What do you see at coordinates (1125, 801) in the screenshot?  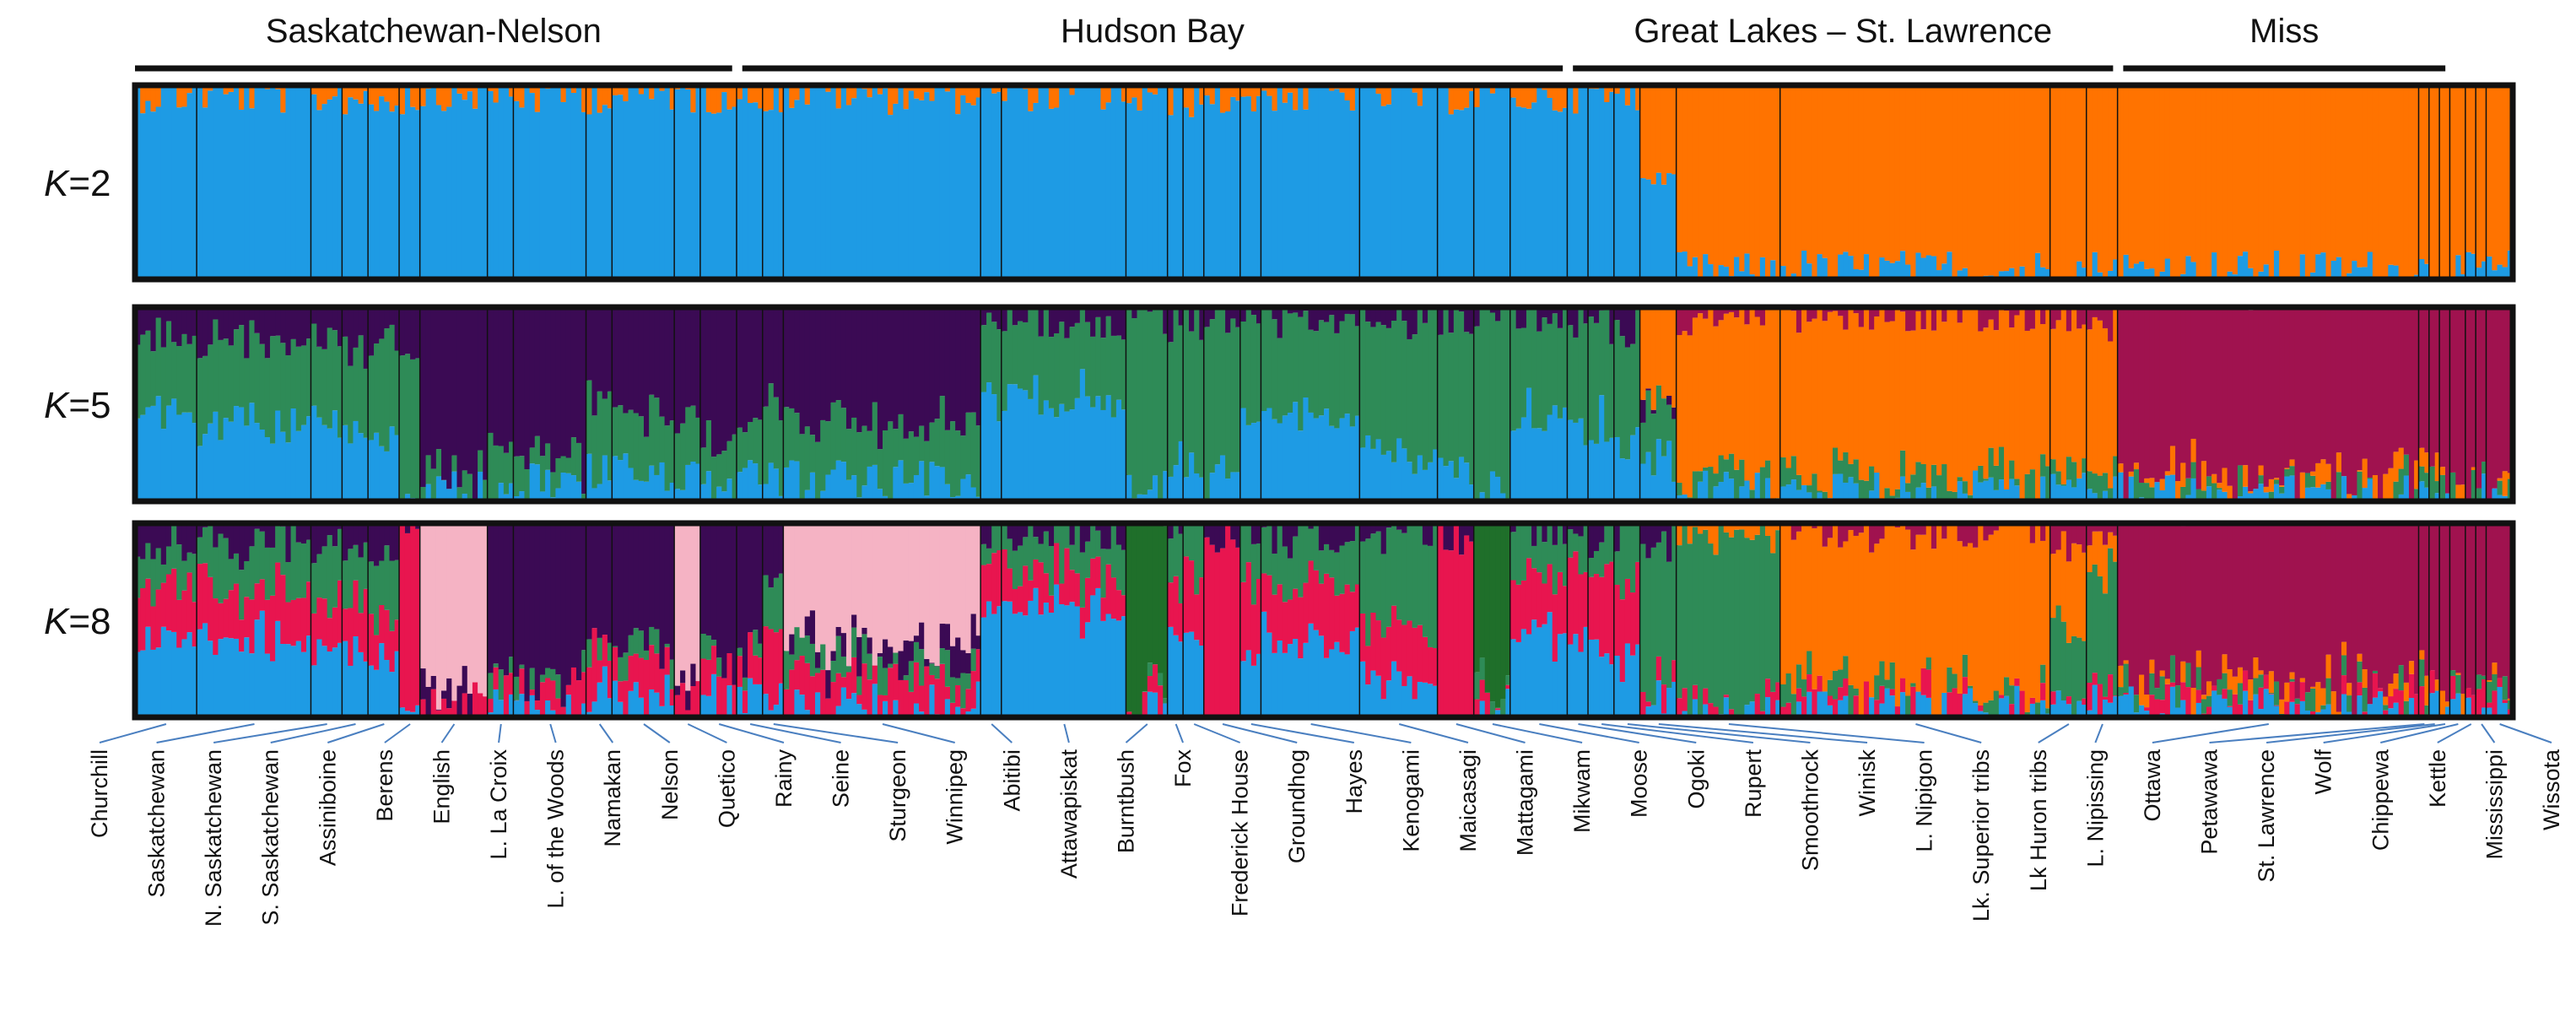 I see `population-label: Burntbush` at bounding box center [1125, 801].